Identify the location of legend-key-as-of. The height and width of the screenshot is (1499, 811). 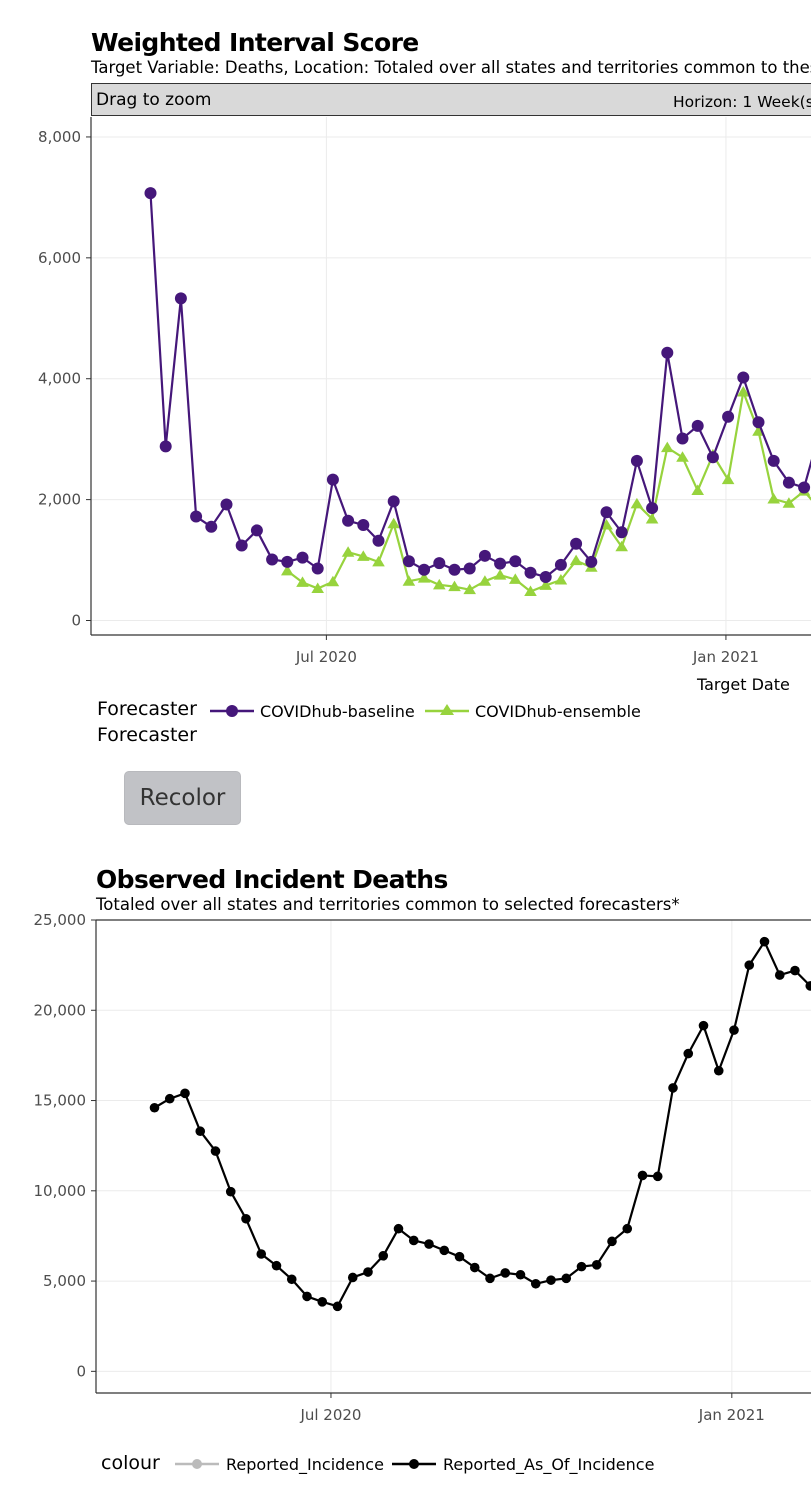
(414, 1464).